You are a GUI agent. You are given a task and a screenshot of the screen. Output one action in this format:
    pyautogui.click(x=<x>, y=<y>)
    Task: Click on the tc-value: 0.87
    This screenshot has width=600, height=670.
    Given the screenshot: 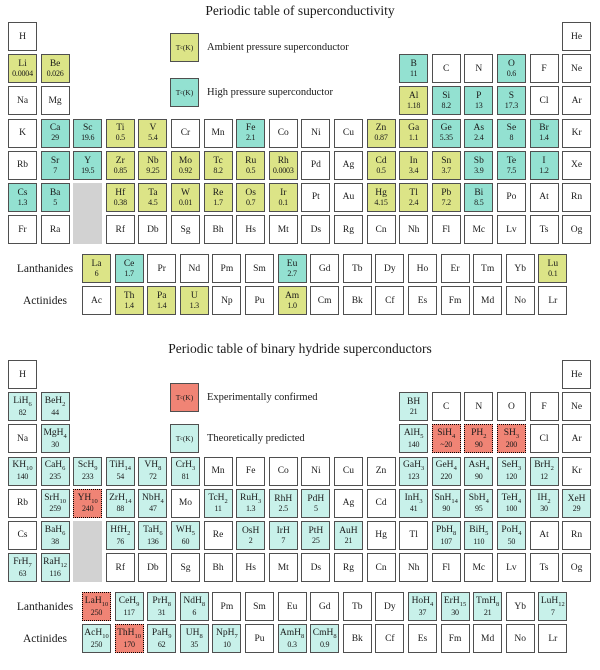 What is the action you would take?
    pyautogui.click(x=381, y=138)
    